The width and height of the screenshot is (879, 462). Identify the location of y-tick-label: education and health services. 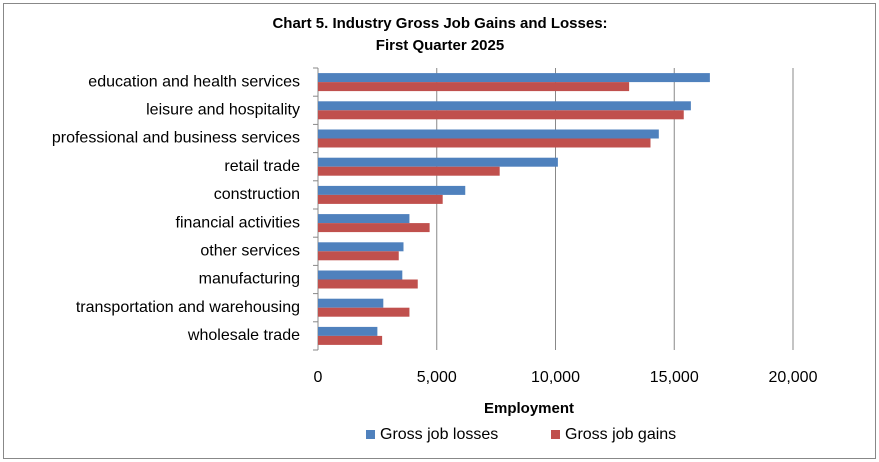
(194, 81).